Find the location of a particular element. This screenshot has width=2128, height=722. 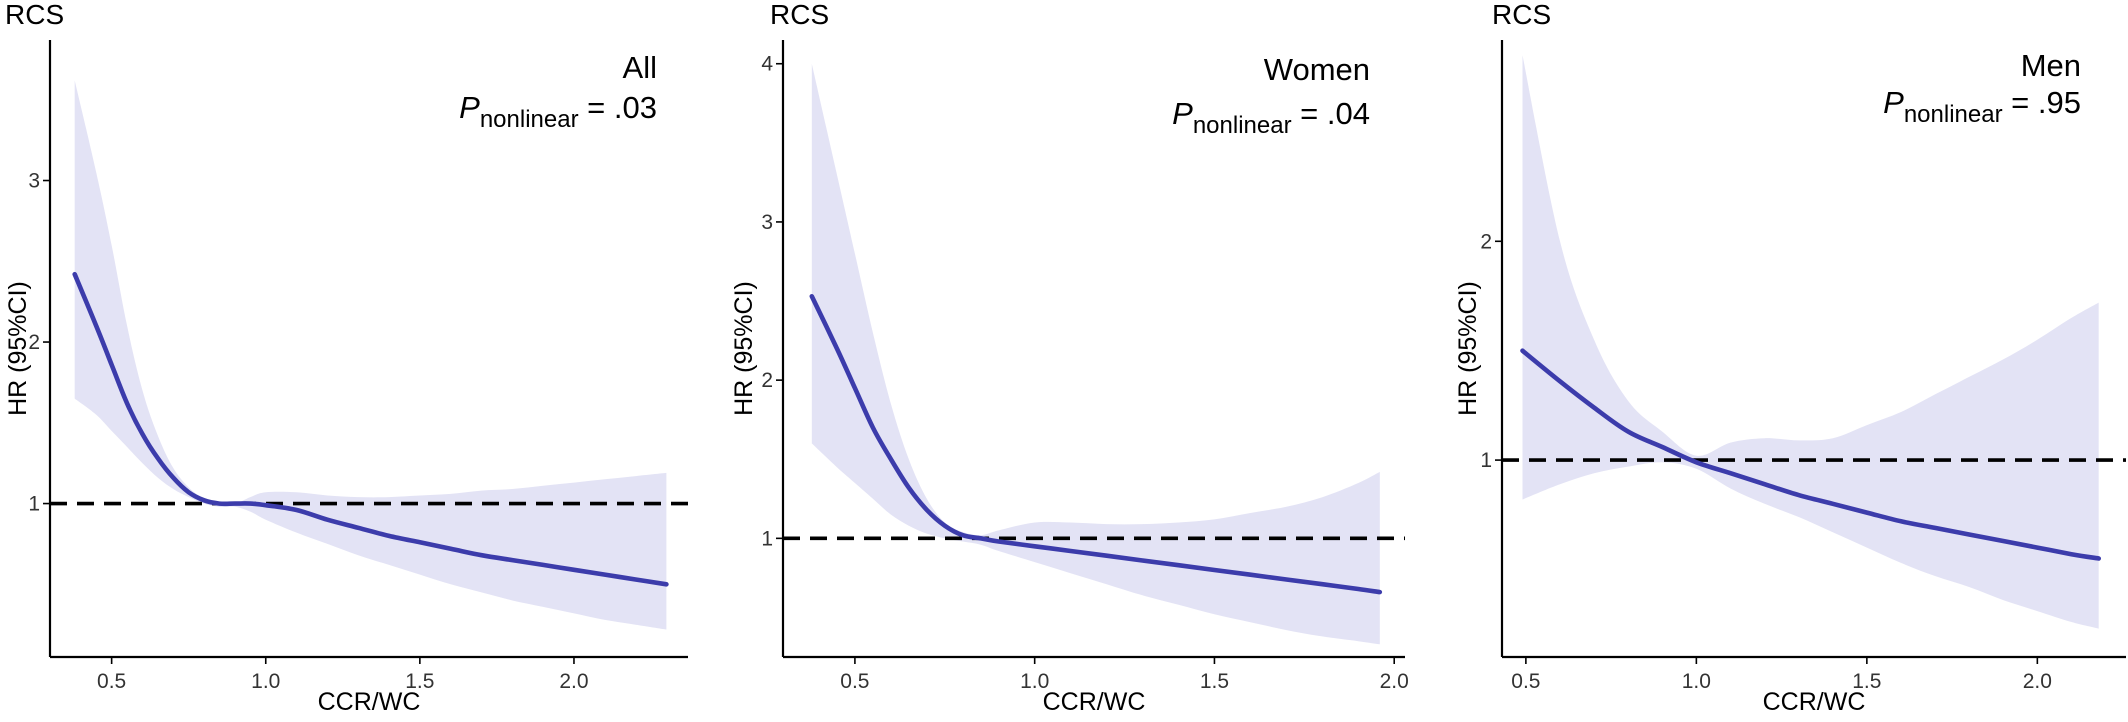

subgroup-label: Women is located at coordinates (1317, 69).